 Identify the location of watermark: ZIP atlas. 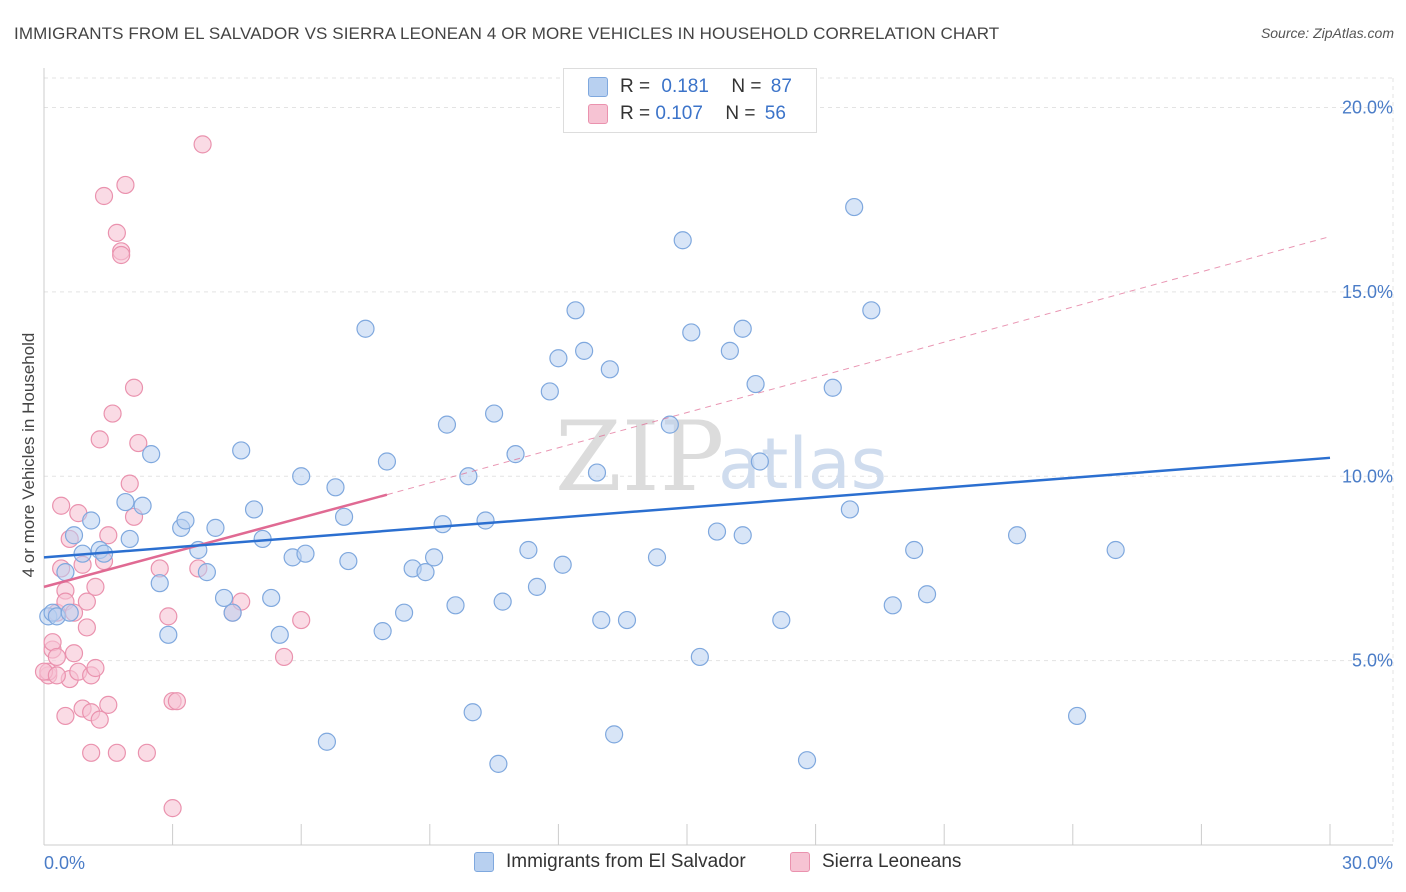
(721, 457).